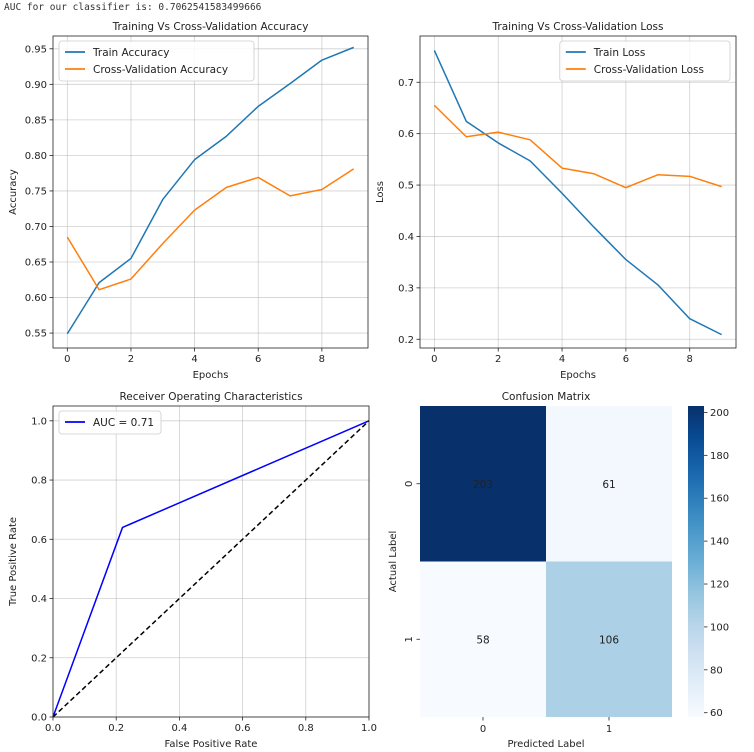 This screenshot has height=752, width=754. Describe the element at coordinates (406, 288) in the screenshot. I see `y-tick-label: 0.3` at that location.